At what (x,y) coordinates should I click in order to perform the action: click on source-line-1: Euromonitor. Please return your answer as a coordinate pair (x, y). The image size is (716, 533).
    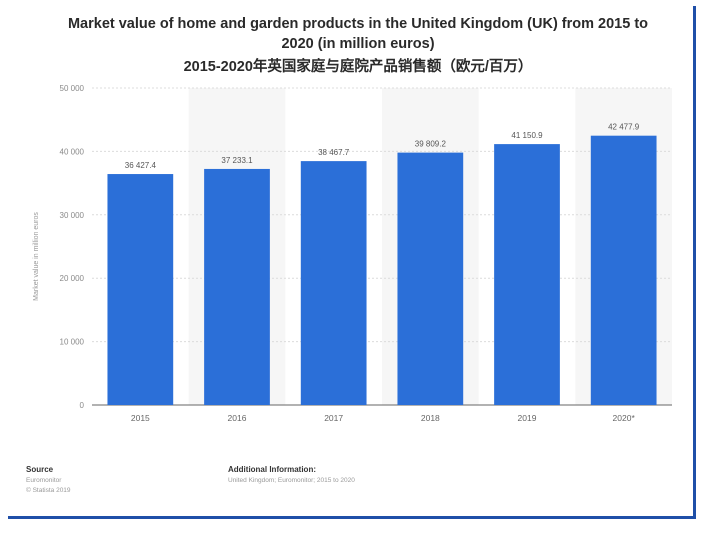
    Looking at the image, I should click on (44, 480).